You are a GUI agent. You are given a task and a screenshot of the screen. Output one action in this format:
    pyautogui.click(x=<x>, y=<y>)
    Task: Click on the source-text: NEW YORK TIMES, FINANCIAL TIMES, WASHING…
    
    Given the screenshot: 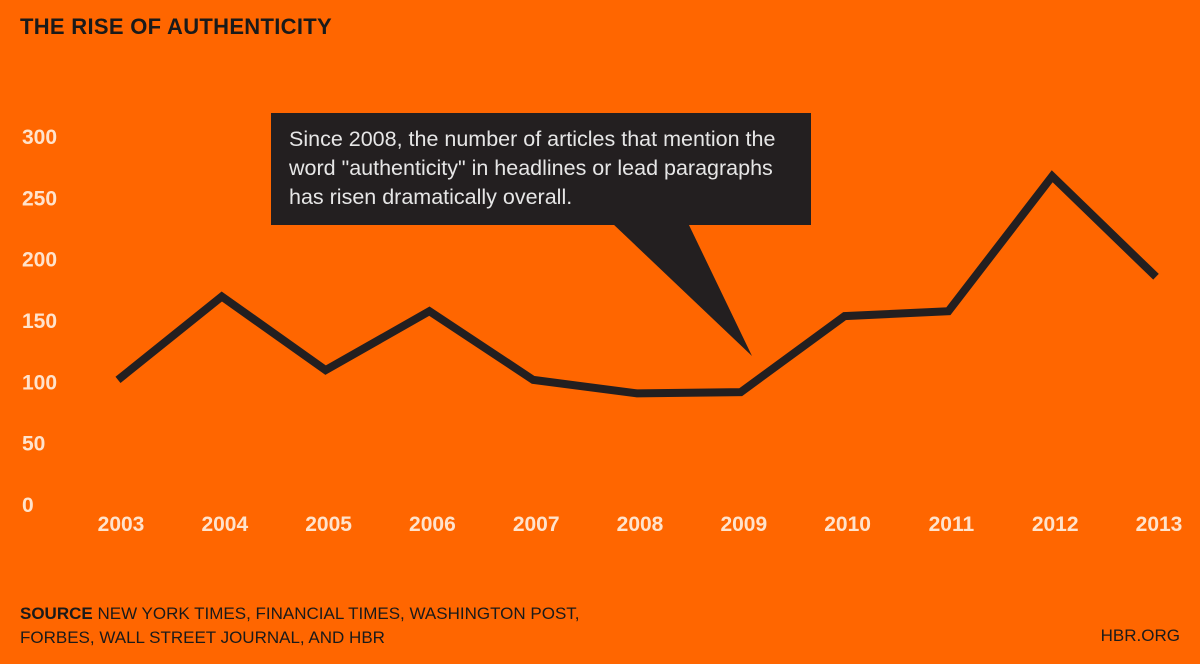 What is the action you would take?
    pyautogui.click(x=300, y=625)
    